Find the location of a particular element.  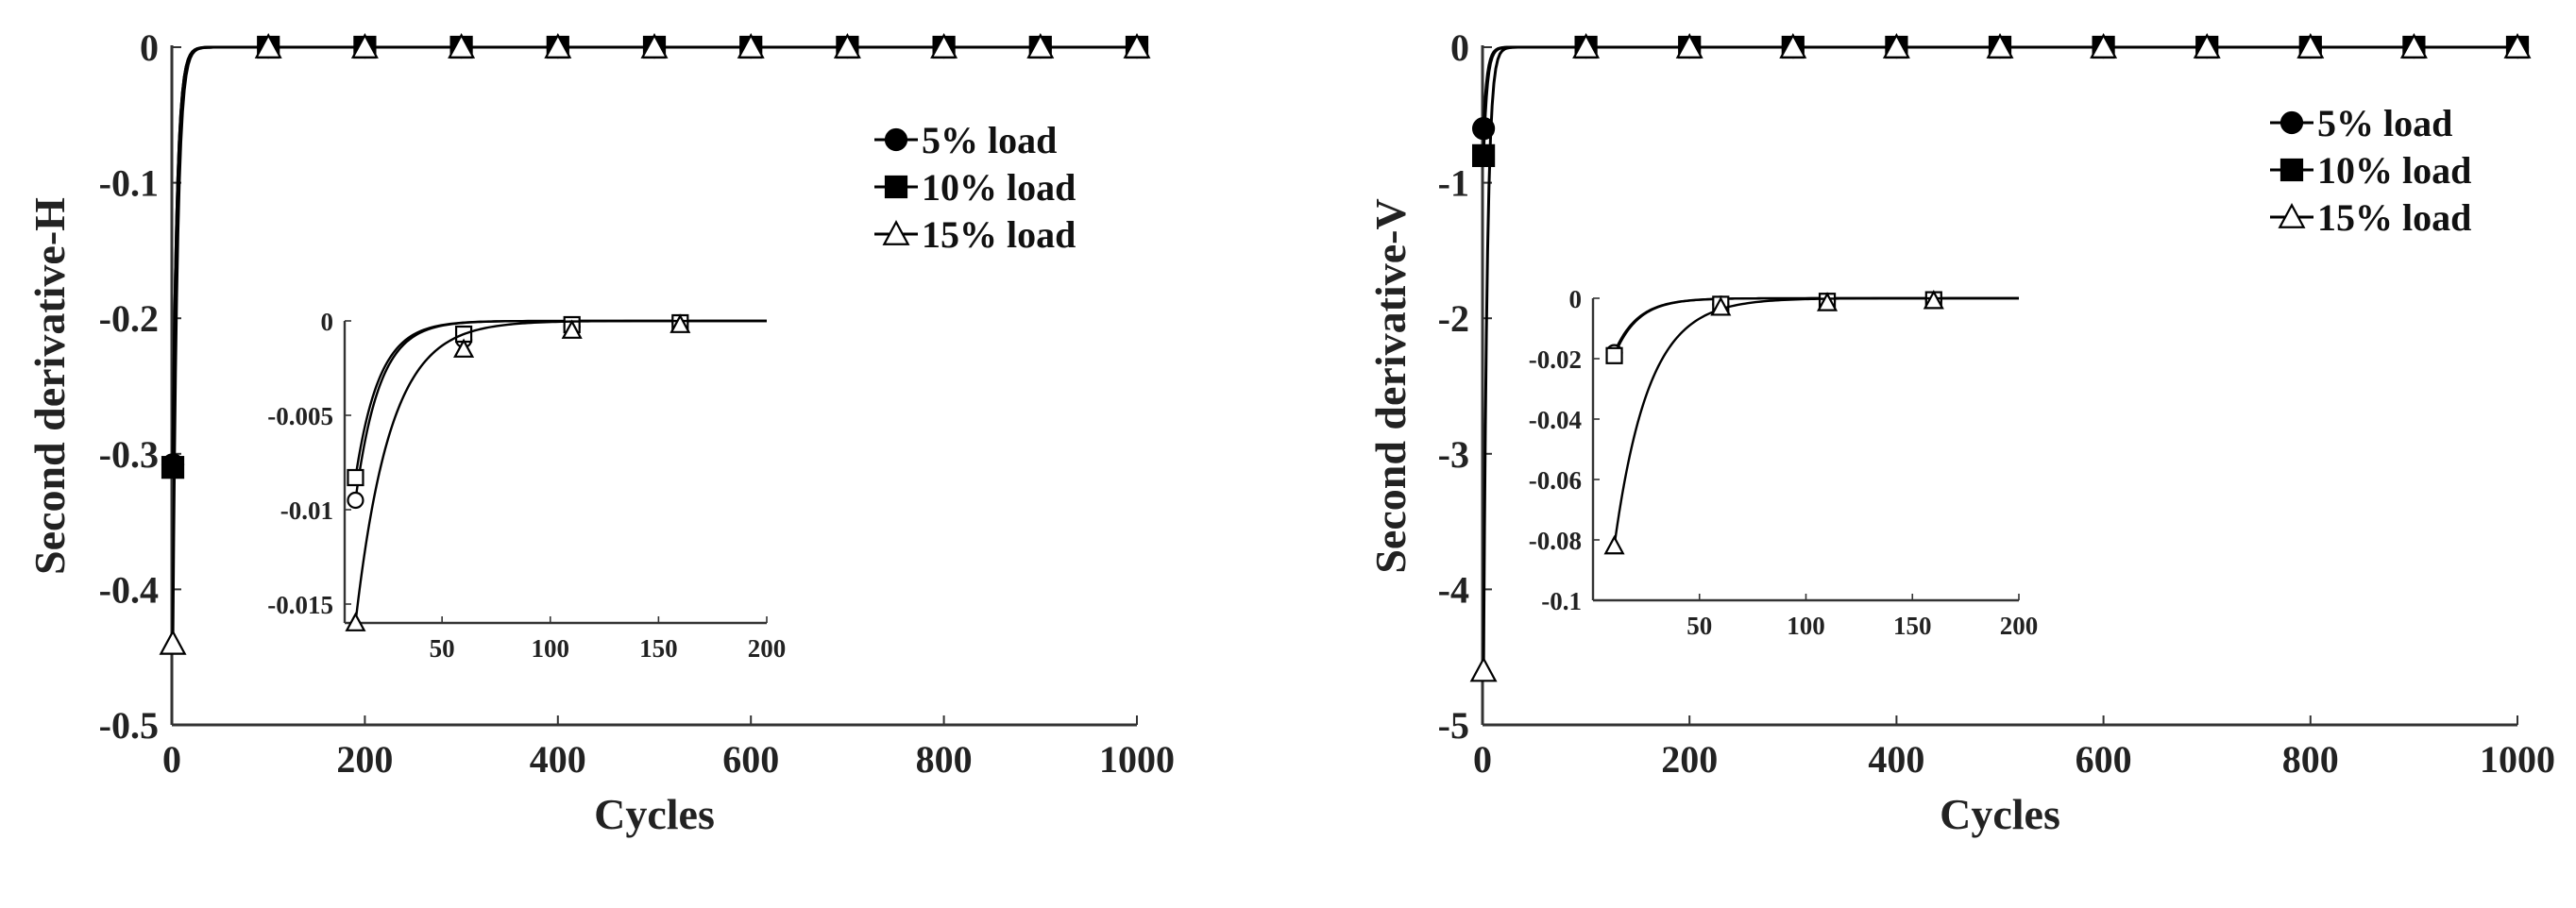

y-tick-label: 0 is located at coordinates (149, 47).